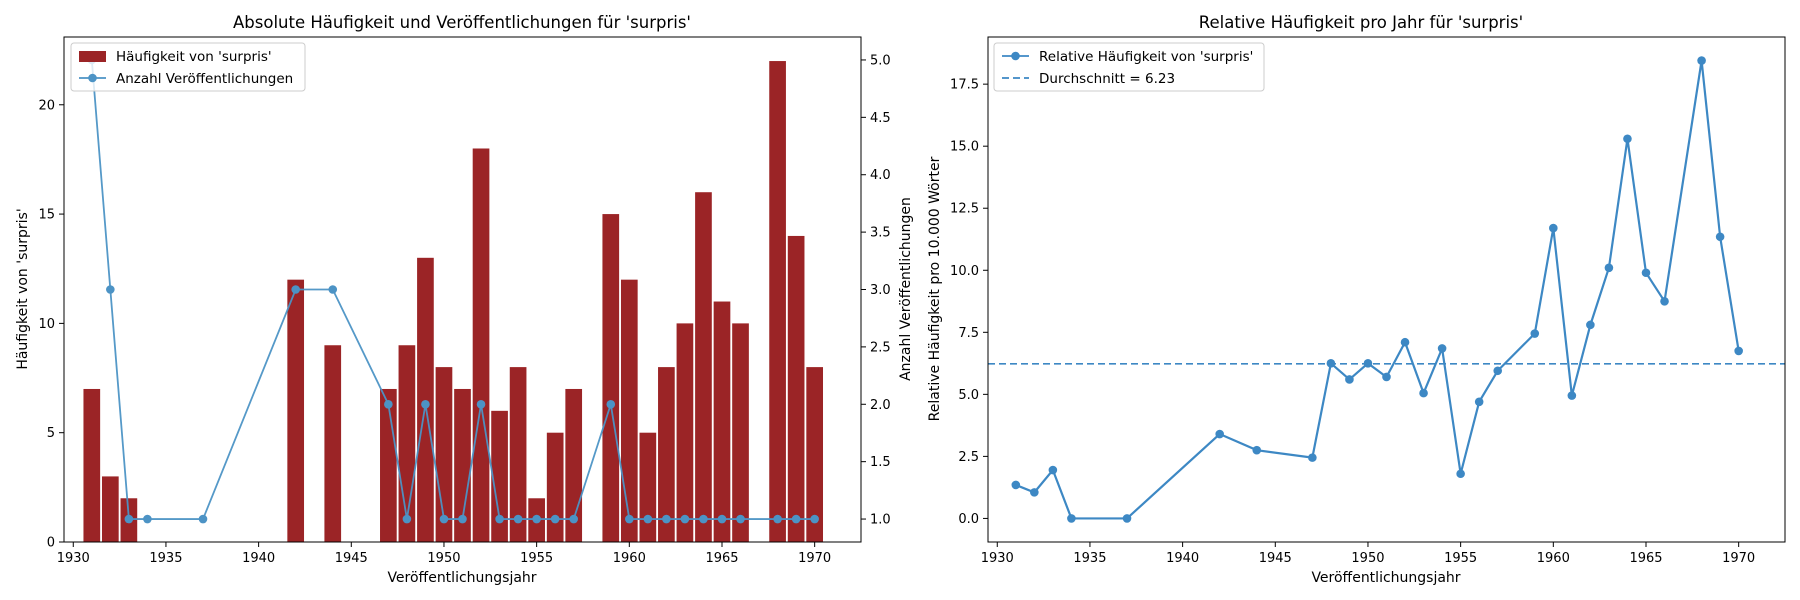 The image size is (1800, 600). Describe the element at coordinates (425, 404) in the screenshot. I see `publications-point-1949` at that location.